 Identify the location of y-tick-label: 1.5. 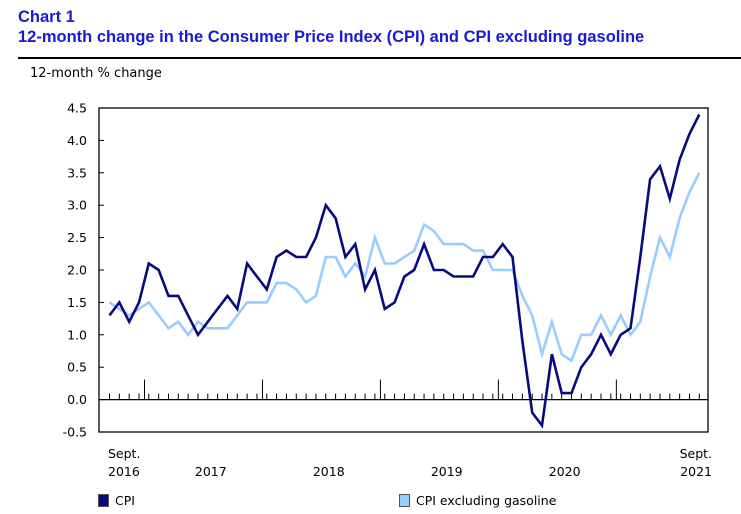
(77, 302).